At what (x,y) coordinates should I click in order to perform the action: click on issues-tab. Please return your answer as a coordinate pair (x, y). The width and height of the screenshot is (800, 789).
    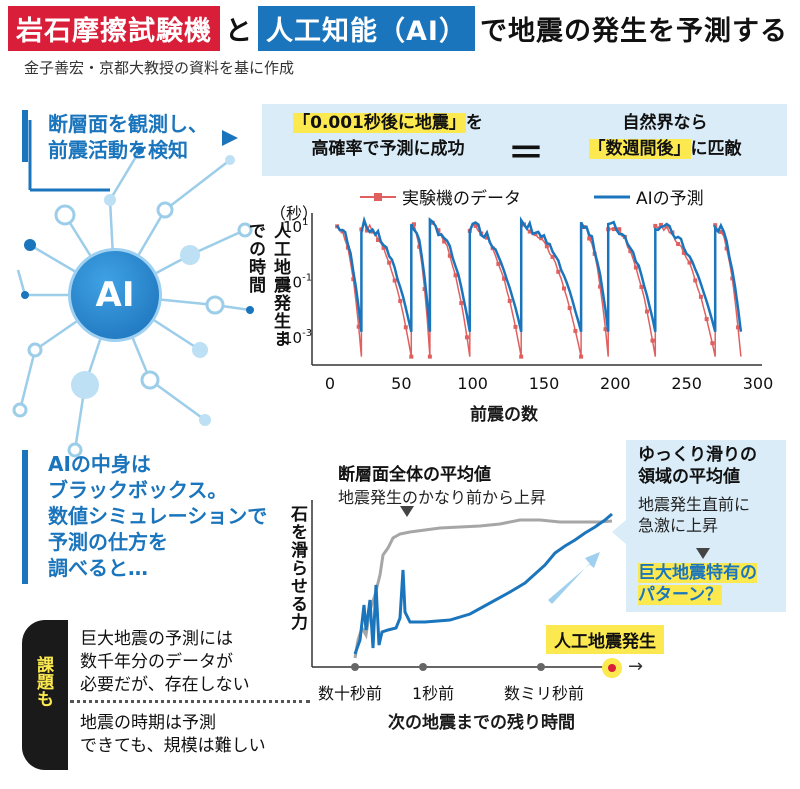
    Looking at the image, I should click on (45, 695).